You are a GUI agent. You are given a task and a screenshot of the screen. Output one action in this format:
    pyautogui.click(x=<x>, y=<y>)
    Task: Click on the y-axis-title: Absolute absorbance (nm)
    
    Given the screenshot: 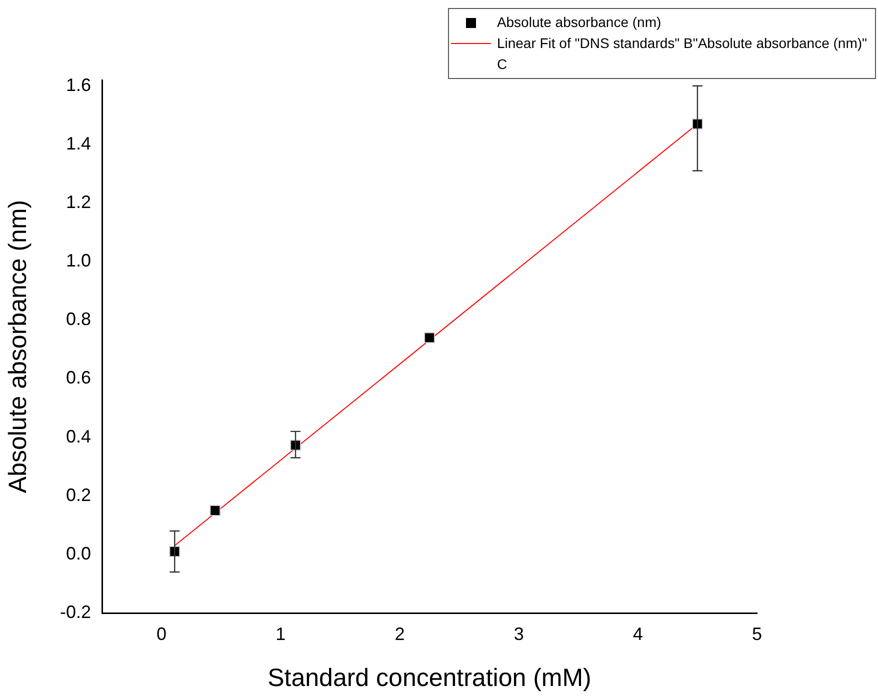 What is the action you would take?
    pyautogui.click(x=18, y=347)
    